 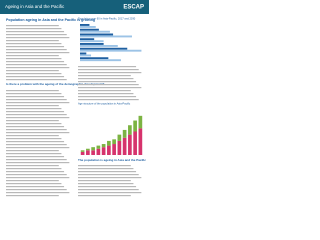 What do you see at coordinates (35, 6) in the screenshot?
I see `header-title: Ageing in Asia and the Pacific` at bounding box center [35, 6].